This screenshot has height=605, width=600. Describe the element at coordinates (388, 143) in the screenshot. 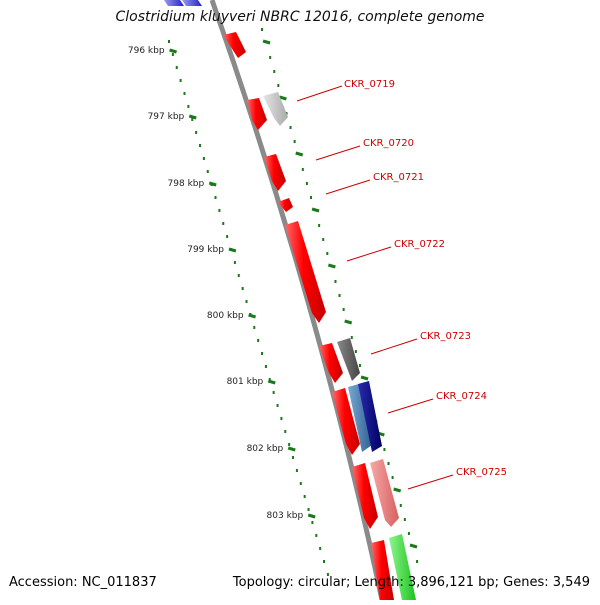

I see `gene-label: CKR_0720` at that location.